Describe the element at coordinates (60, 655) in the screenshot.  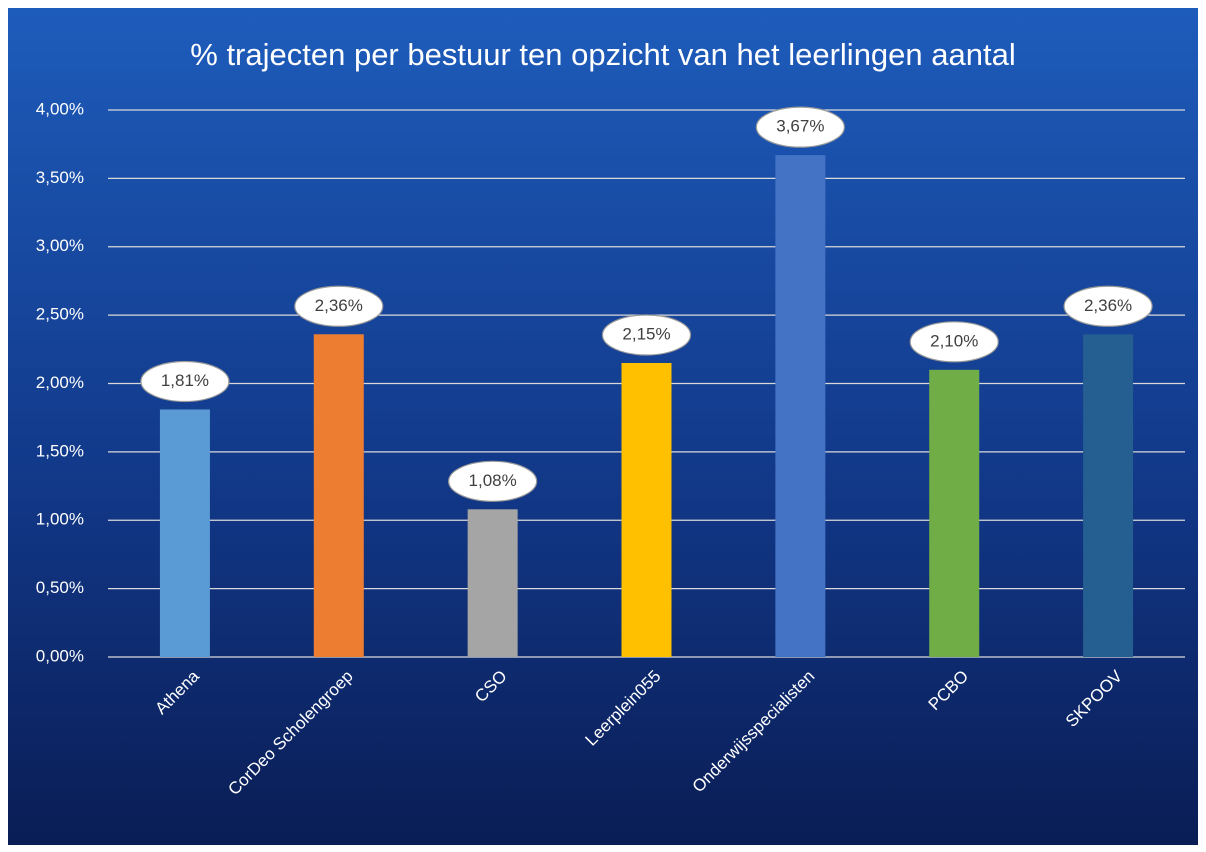
I see `y-tick-label: 0,00%` at that location.